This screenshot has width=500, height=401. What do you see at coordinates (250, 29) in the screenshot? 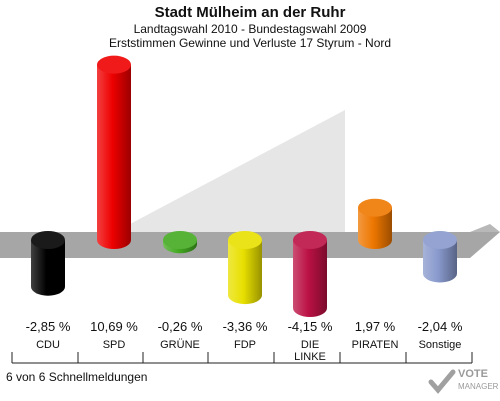
I see `chart-subtitle-1: Landtagswahl 2010 - Bundestagswahl 2009` at bounding box center [250, 29].